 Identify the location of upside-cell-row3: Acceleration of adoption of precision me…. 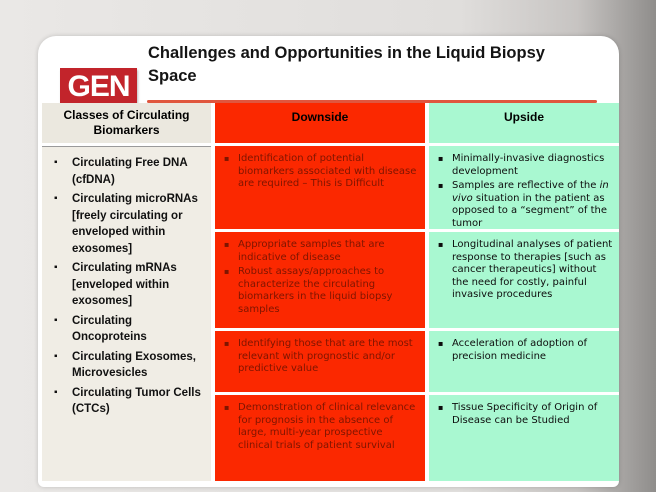
(524, 361).